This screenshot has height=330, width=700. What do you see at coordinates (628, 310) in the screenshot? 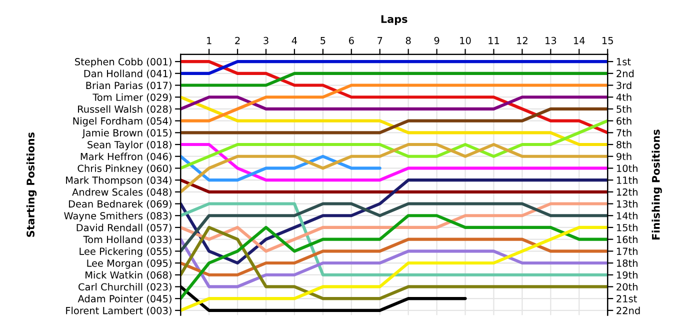
I see `y-tick-label: 22nd` at bounding box center [628, 310].